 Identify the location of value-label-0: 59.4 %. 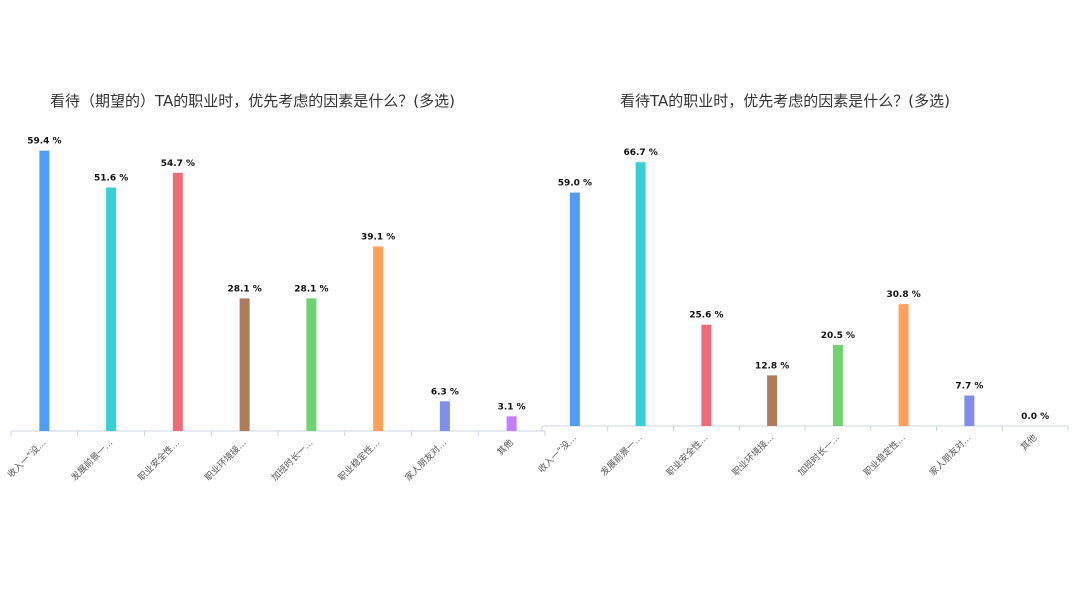
(44, 142).